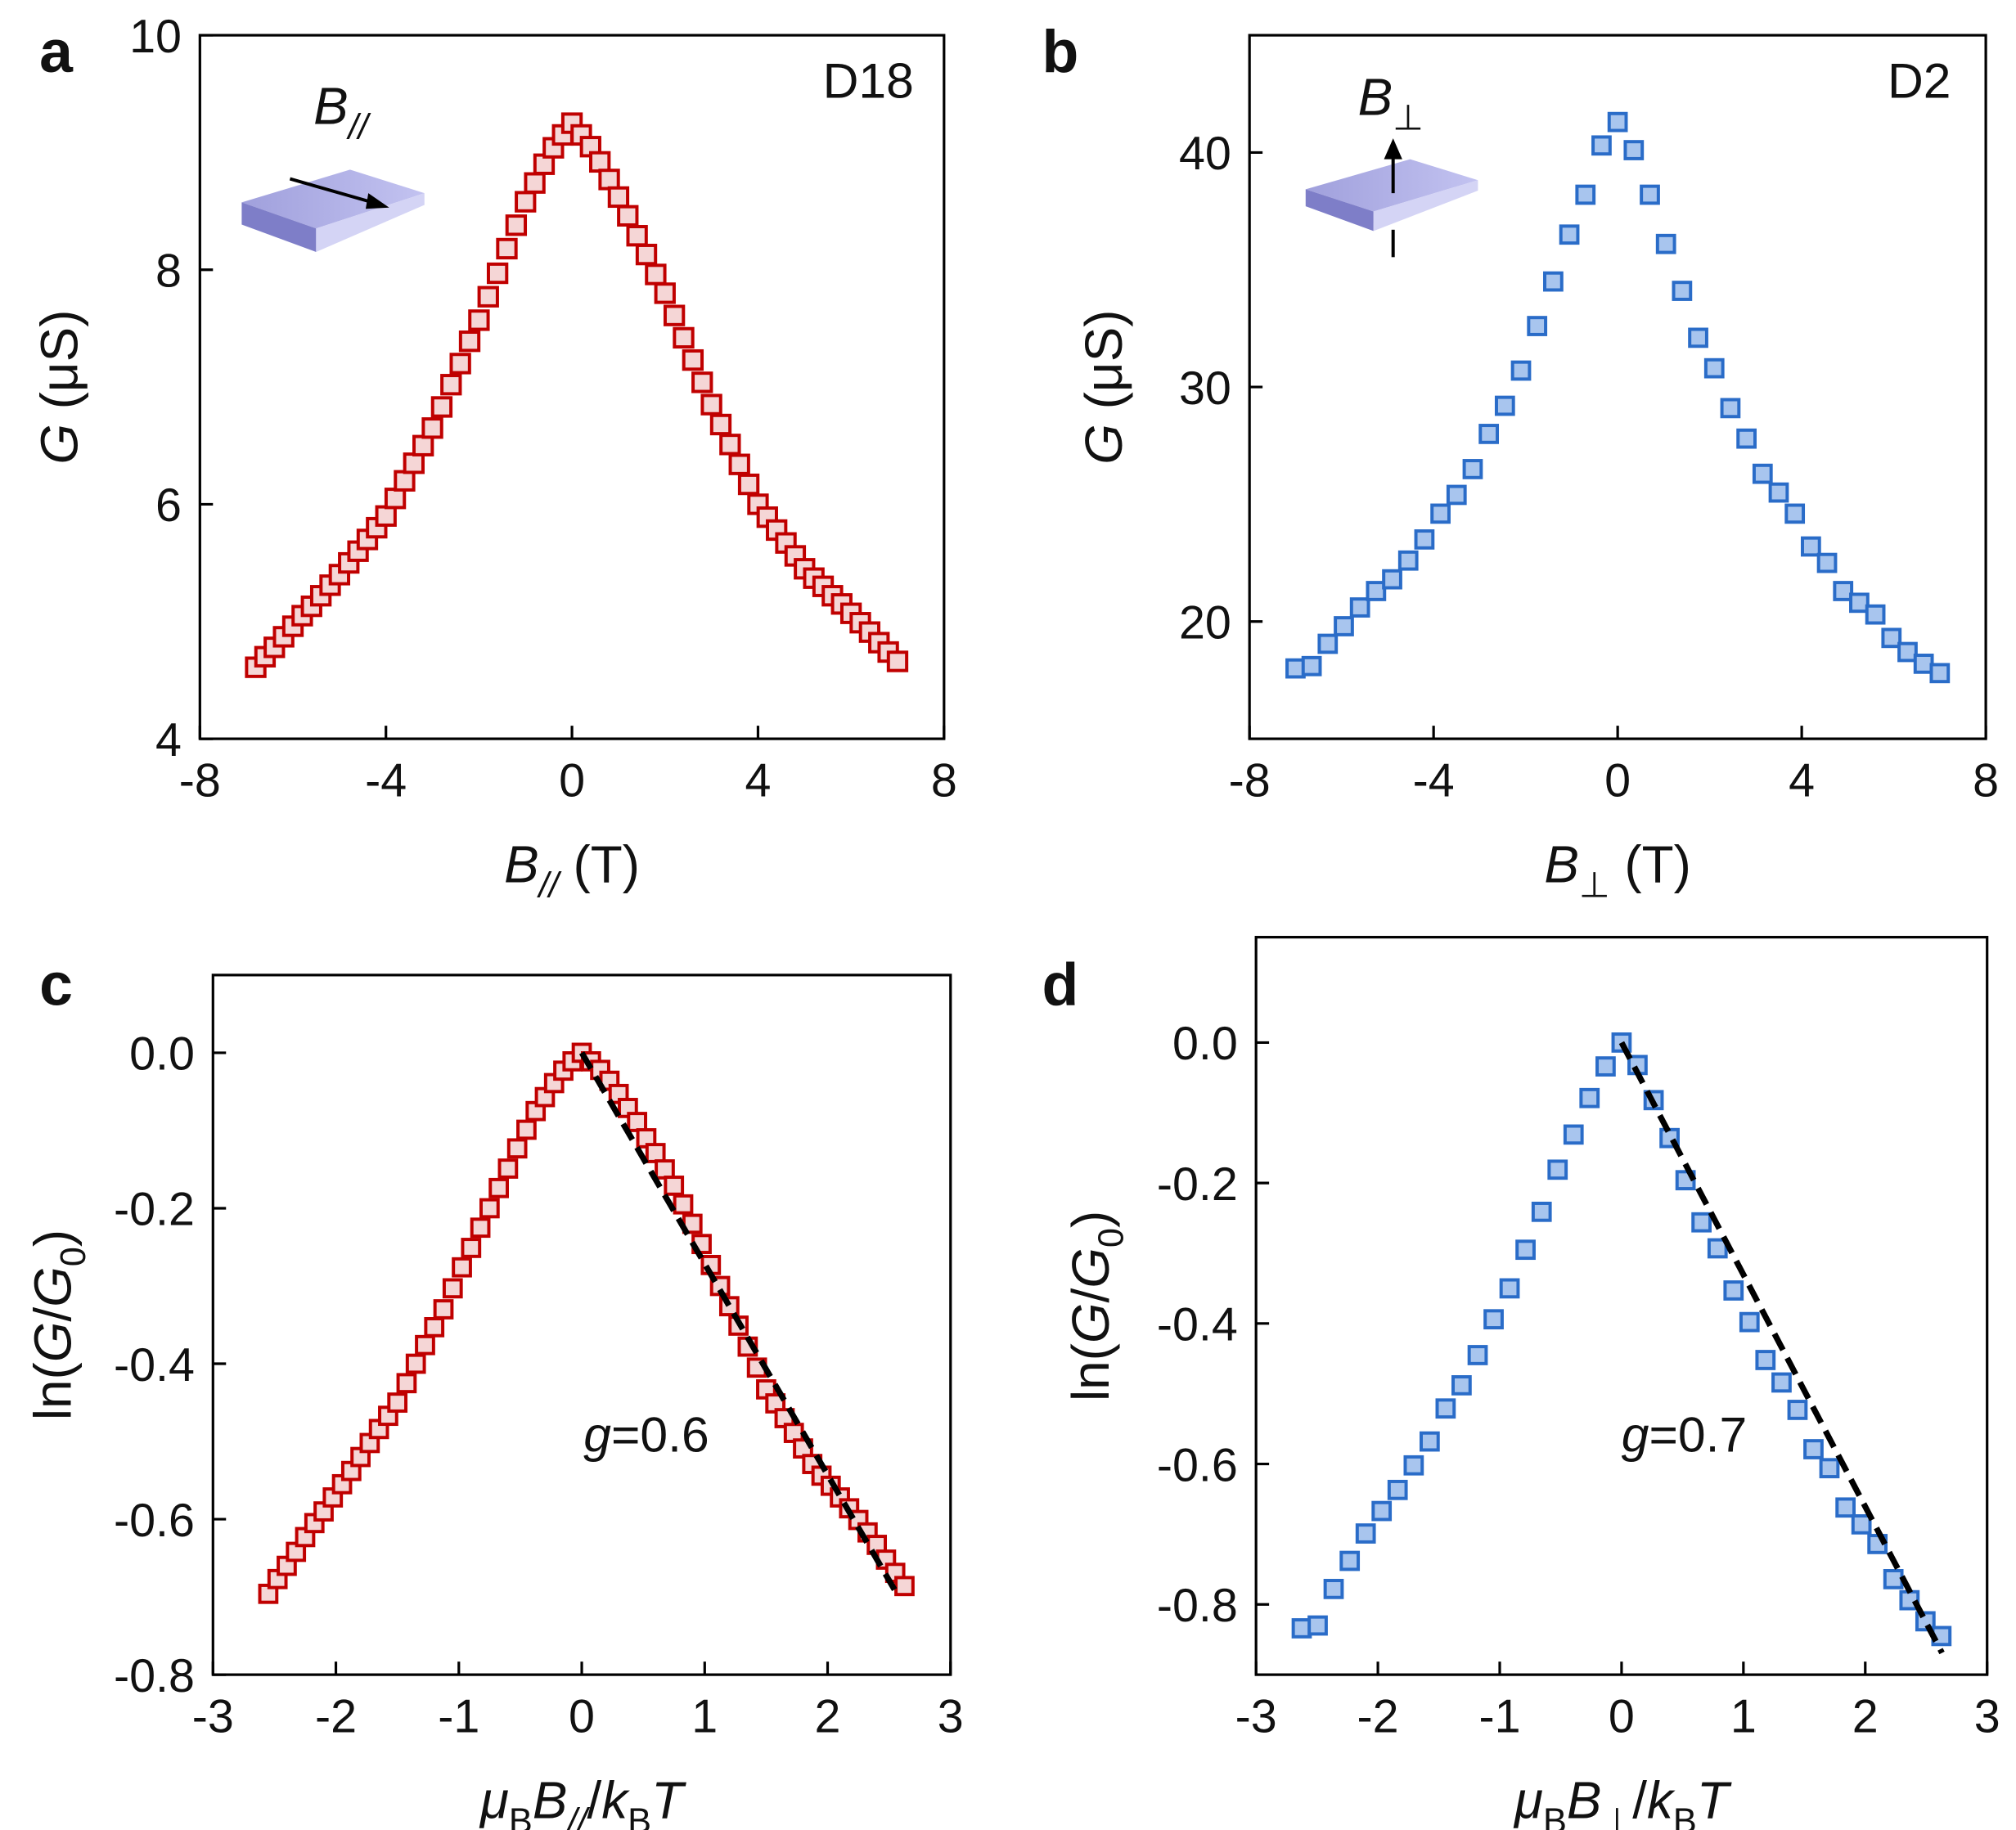  I want to click on inset-a, so click(333, 211).